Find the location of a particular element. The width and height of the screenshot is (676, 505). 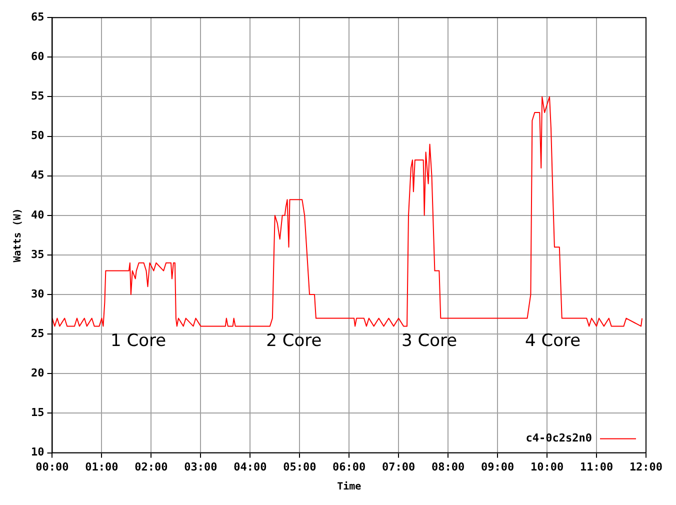

x-tick-label: 06:00 is located at coordinates (349, 467).